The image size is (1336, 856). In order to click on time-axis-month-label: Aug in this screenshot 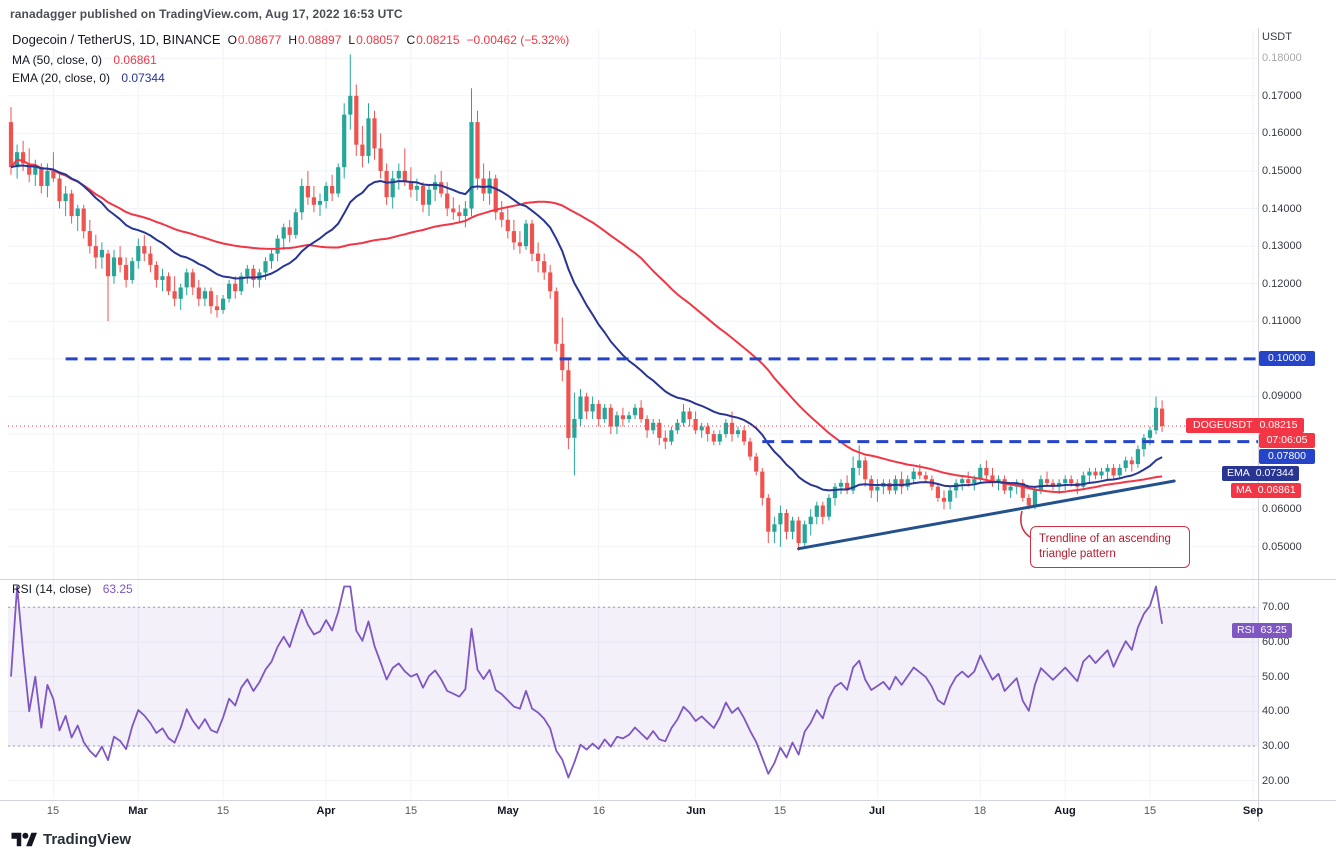, I will do `click(1065, 811)`.